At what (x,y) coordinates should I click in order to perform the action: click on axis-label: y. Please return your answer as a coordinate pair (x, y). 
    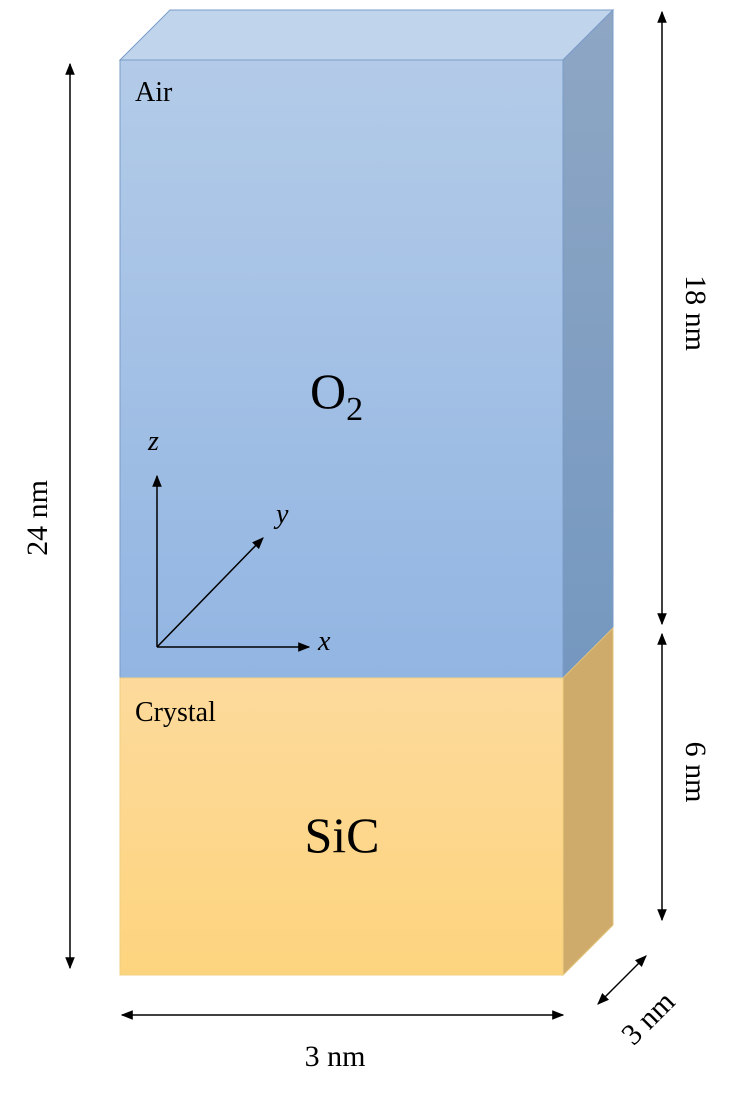
    Looking at the image, I should click on (281, 514).